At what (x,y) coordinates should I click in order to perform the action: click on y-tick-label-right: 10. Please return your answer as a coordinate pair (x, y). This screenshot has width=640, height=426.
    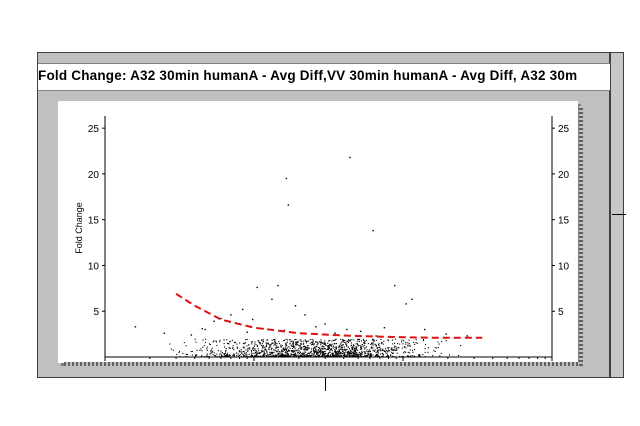
    Looking at the image, I should click on (564, 266).